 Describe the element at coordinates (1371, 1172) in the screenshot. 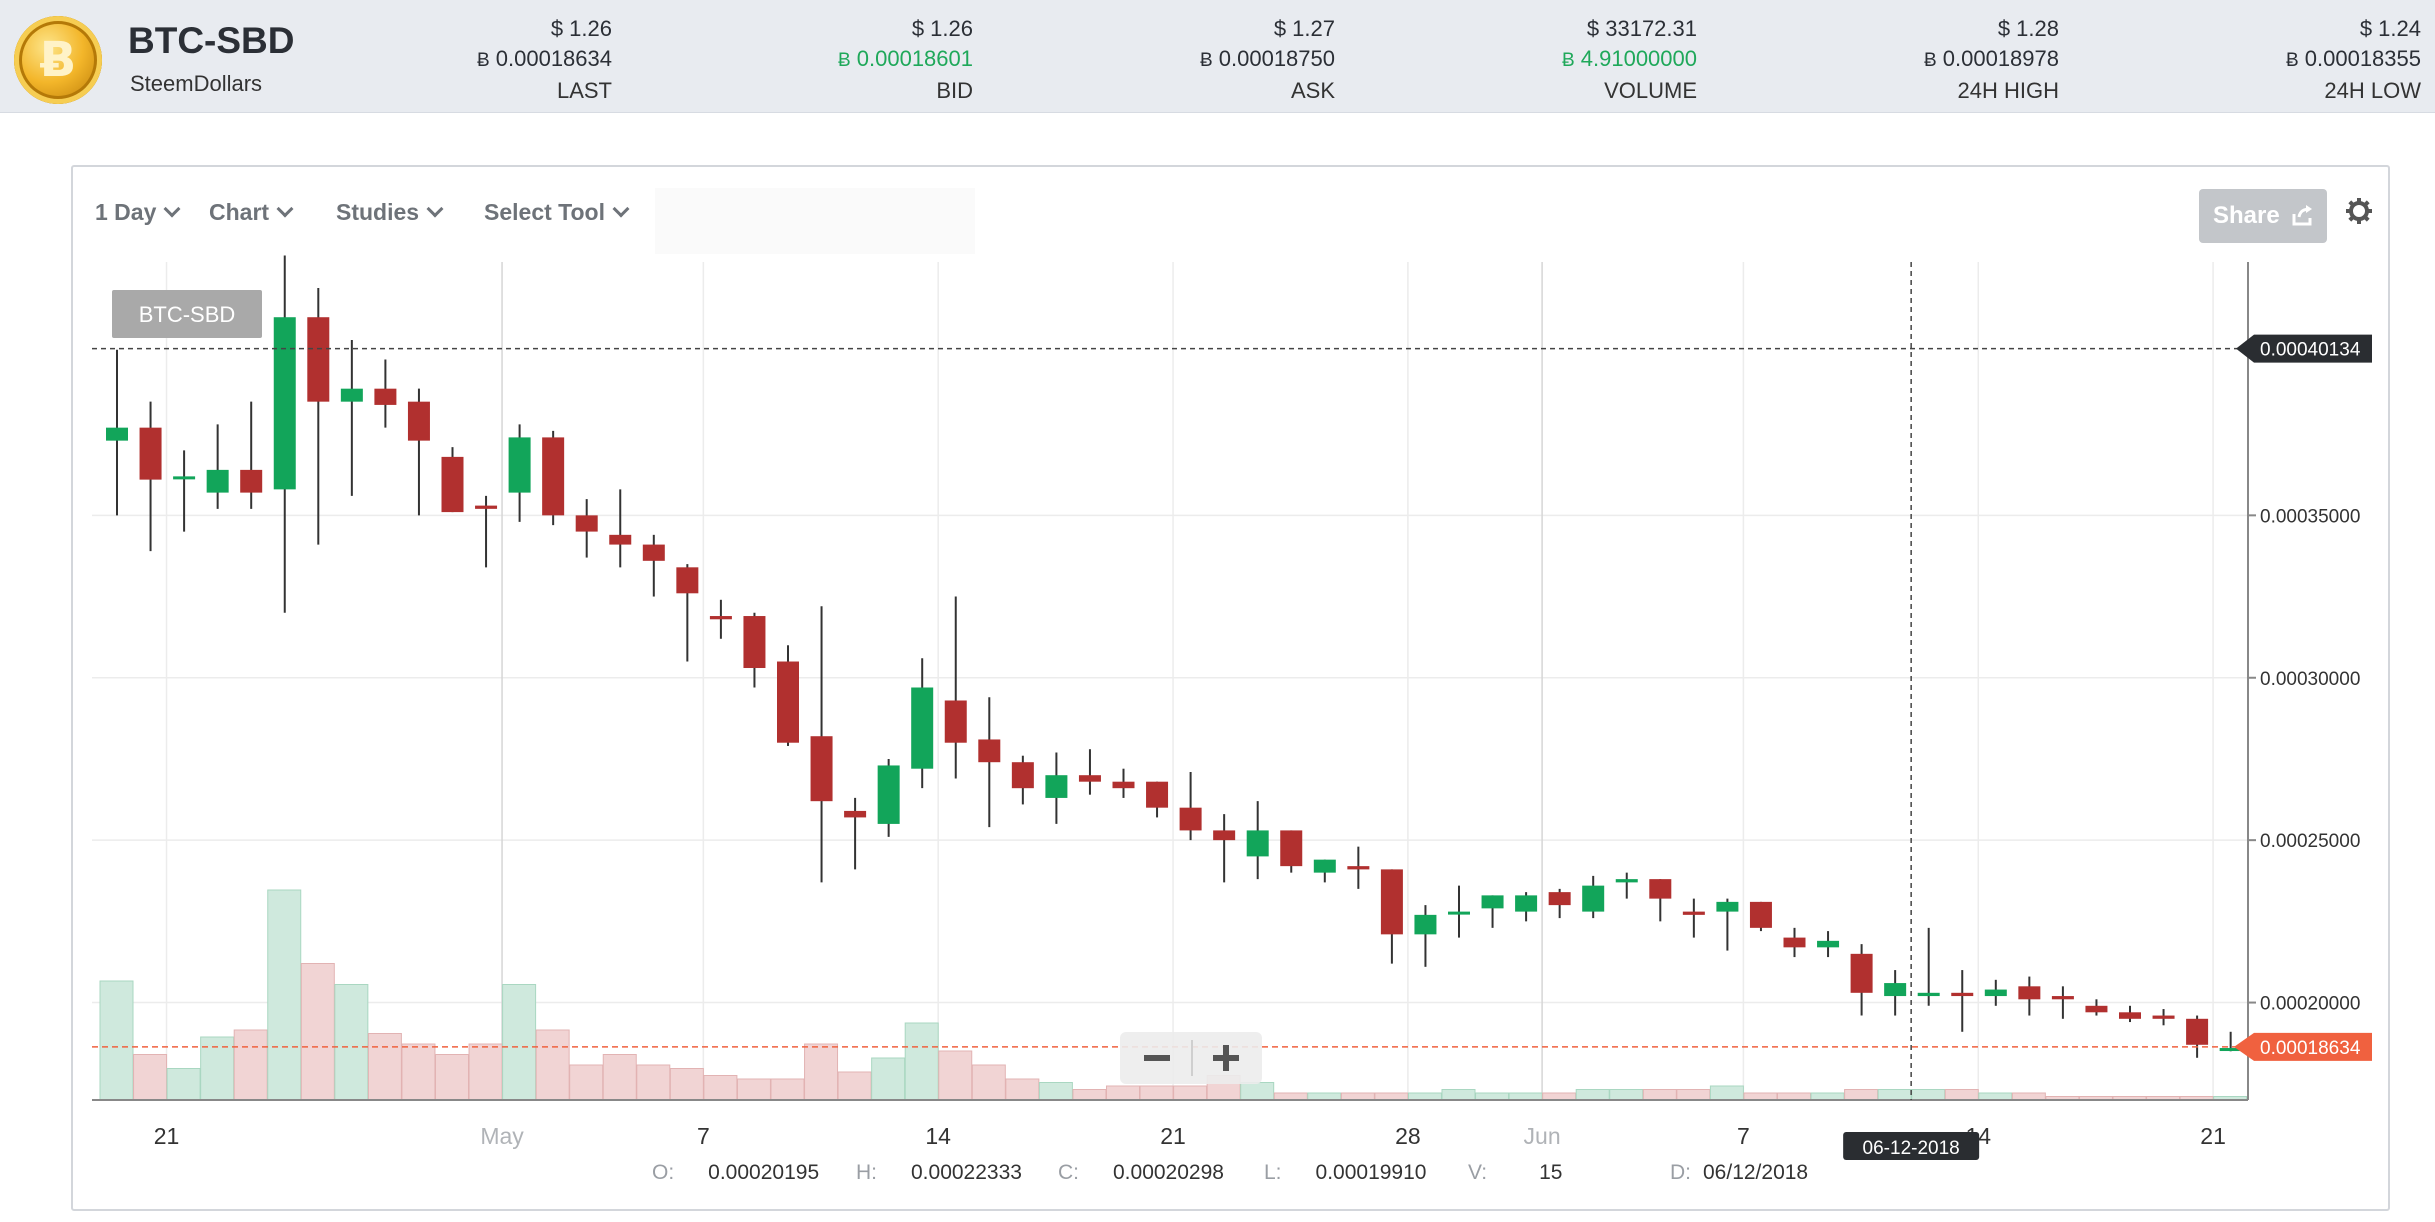

I see `low-value: 0.00019910` at that location.